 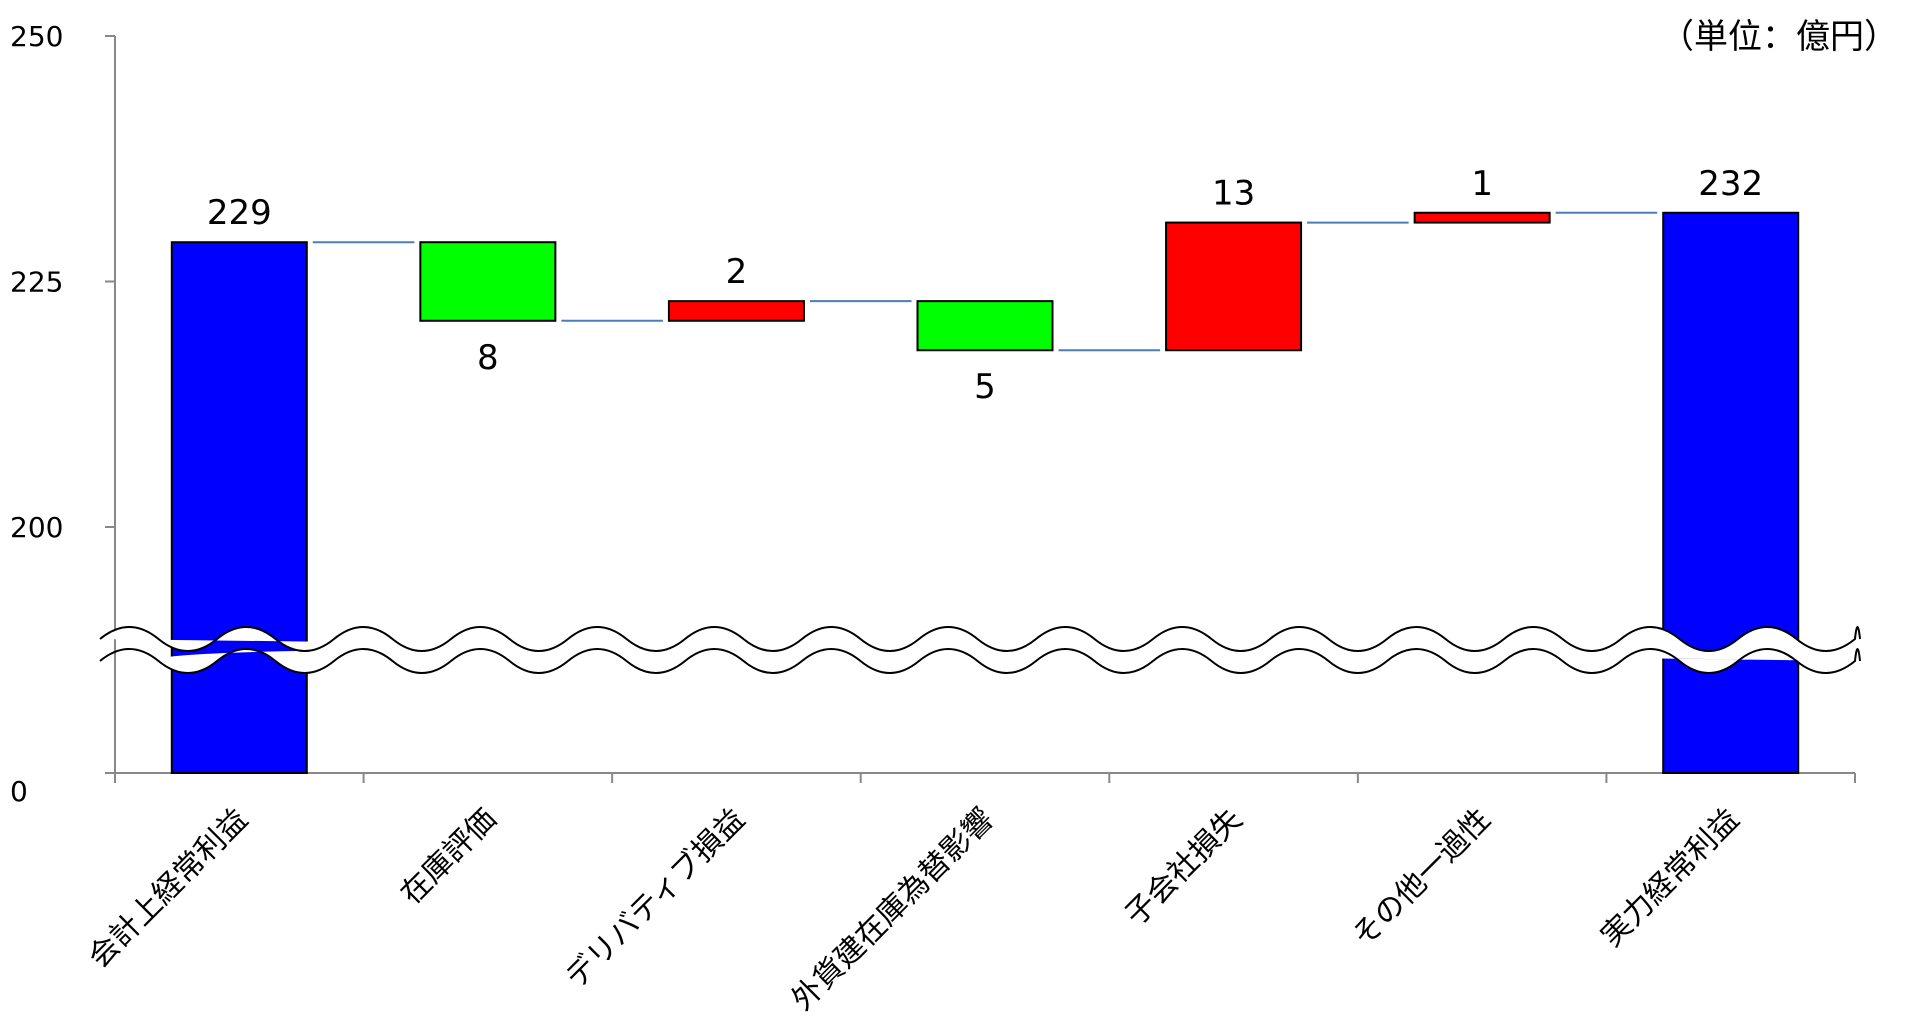 I want to click on data-label: 229, so click(x=239, y=213).